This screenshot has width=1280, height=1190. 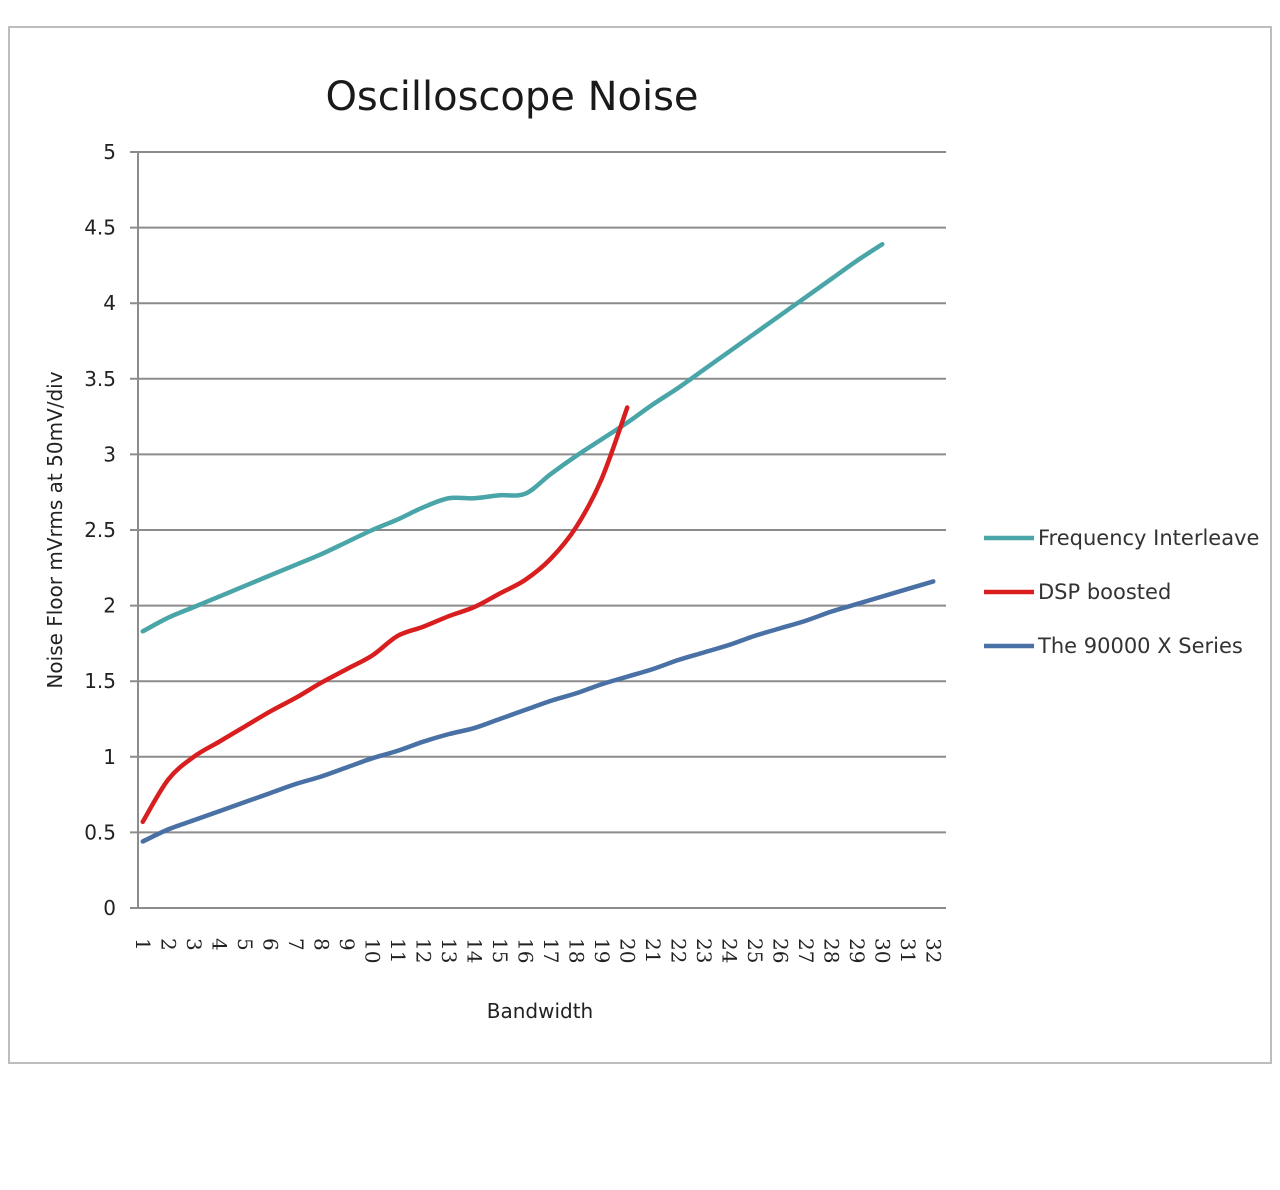 I want to click on x-tick-label: 5, so click(x=245, y=944).